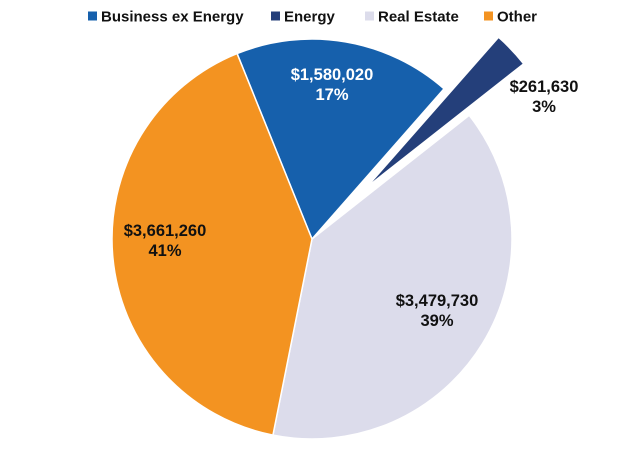  Describe the element at coordinates (544, 107) in the screenshot. I see `data-label-percent-energy: 3%` at that location.